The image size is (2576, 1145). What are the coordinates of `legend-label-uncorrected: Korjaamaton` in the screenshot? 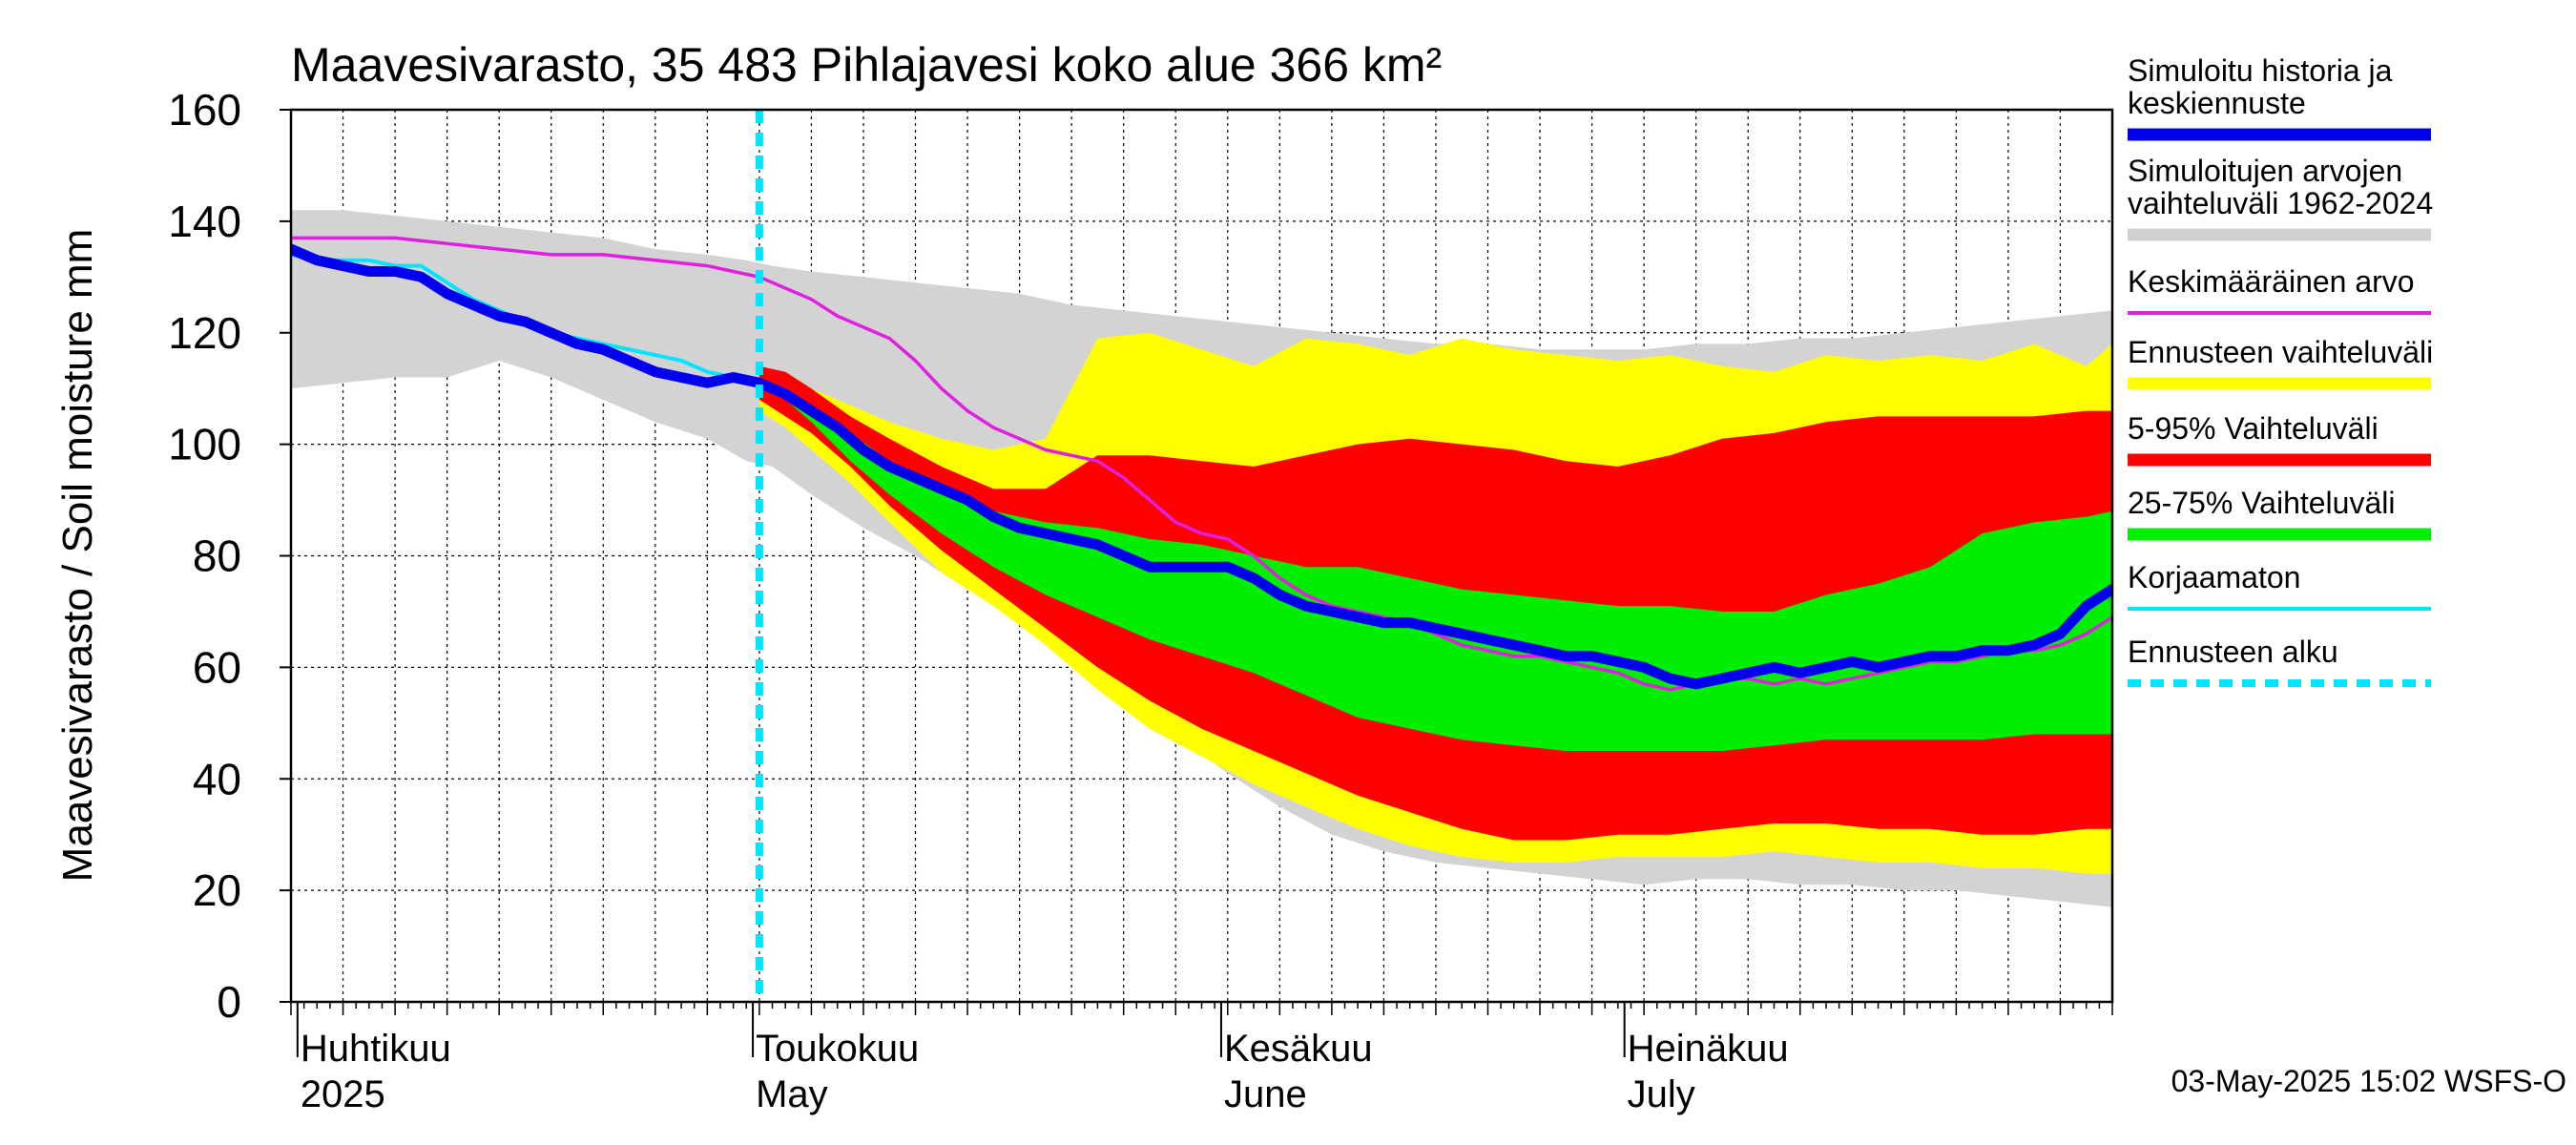 It's located at (2214, 577).